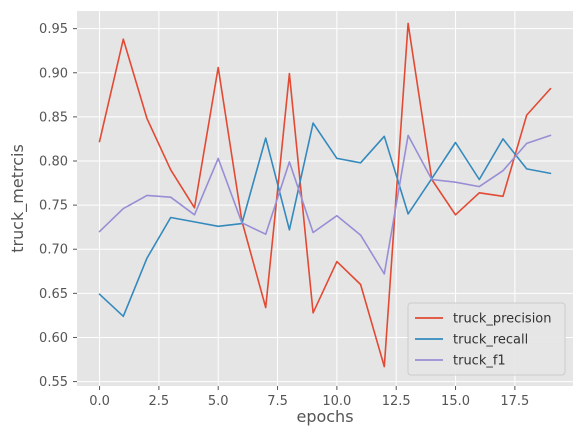 The image size is (580, 436). I want to click on y-tick-label: 0.60, so click(53, 338).